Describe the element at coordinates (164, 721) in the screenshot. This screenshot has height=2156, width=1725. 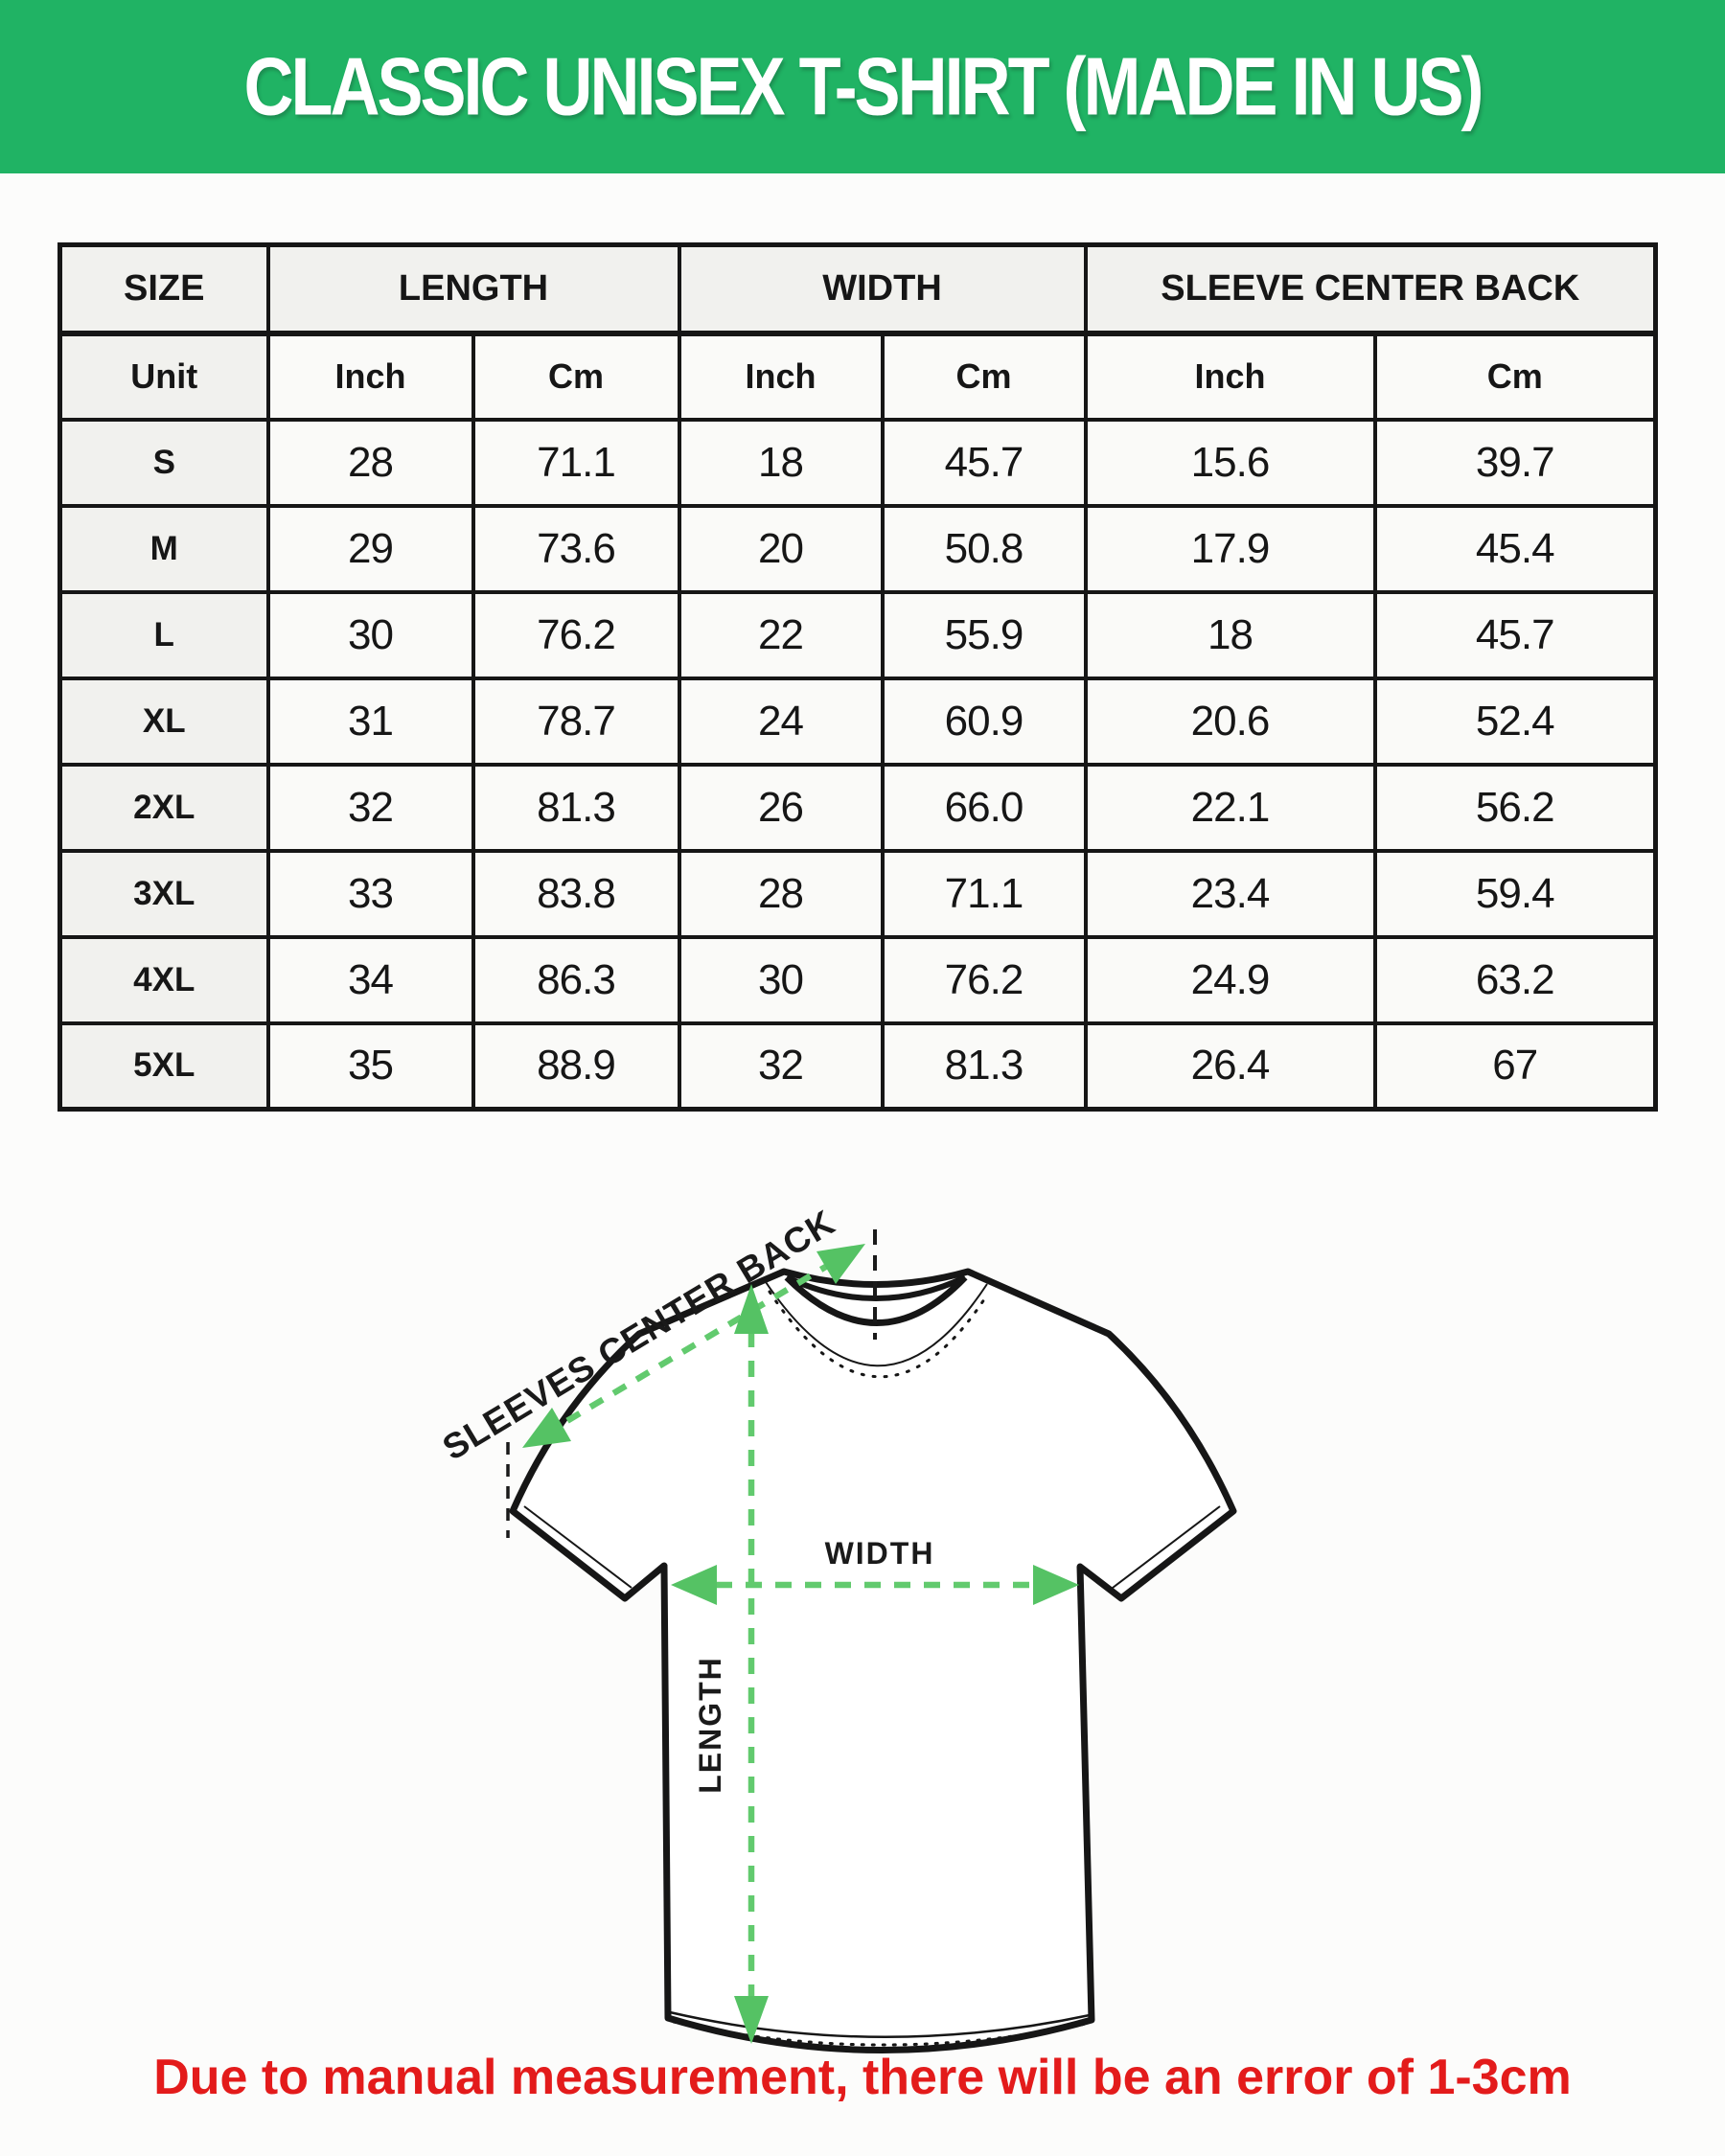
I see `size-label: XL` at that location.